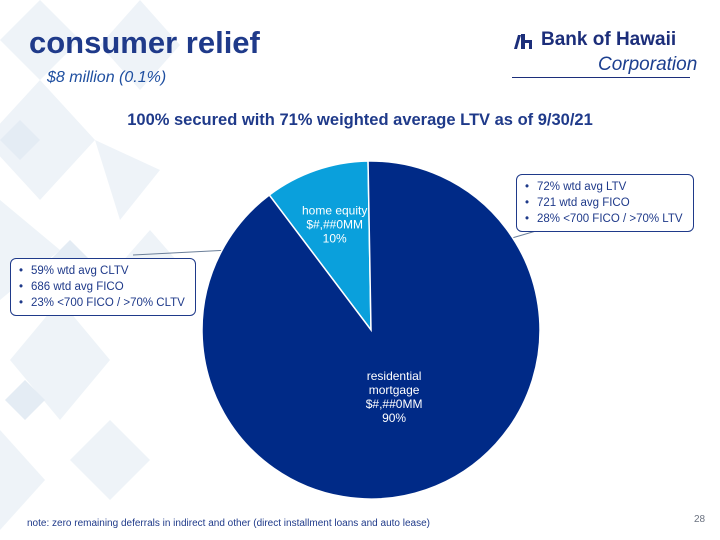 The image size is (720, 540). I want to click on pie-label-home-equity: 10%, so click(335, 239).